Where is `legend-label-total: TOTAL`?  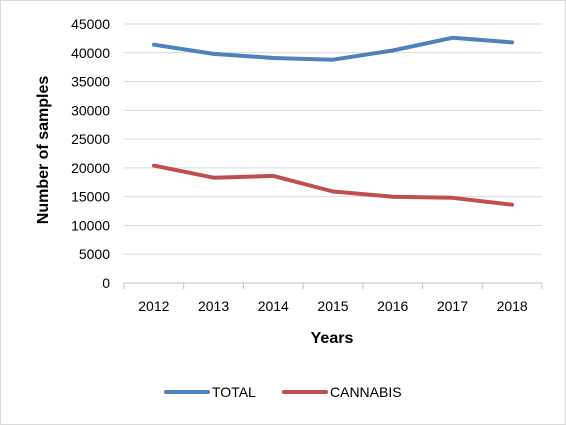 legend-label-total: TOTAL is located at coordinates (234, 392).